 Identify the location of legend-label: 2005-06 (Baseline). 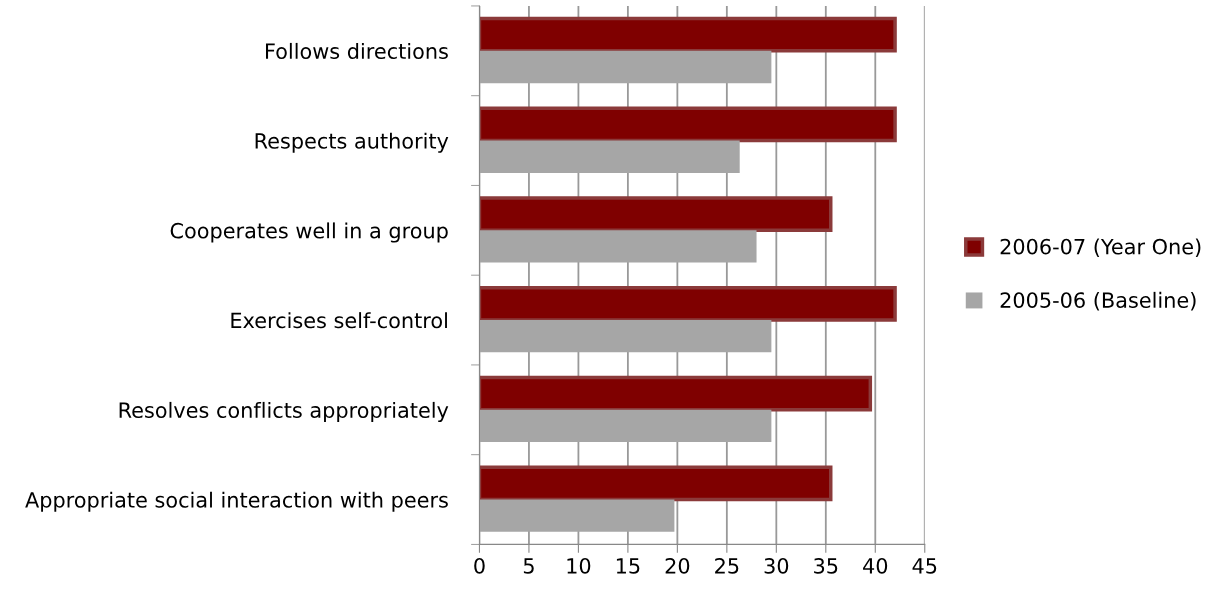
(1098, 301).